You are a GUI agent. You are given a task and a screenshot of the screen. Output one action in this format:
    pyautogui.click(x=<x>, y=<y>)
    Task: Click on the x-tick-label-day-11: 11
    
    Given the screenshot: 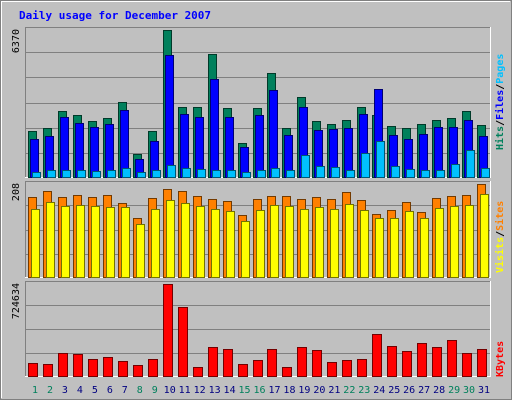 What is the action you would take?
    pyautogui.click(x=185, y=390)
    